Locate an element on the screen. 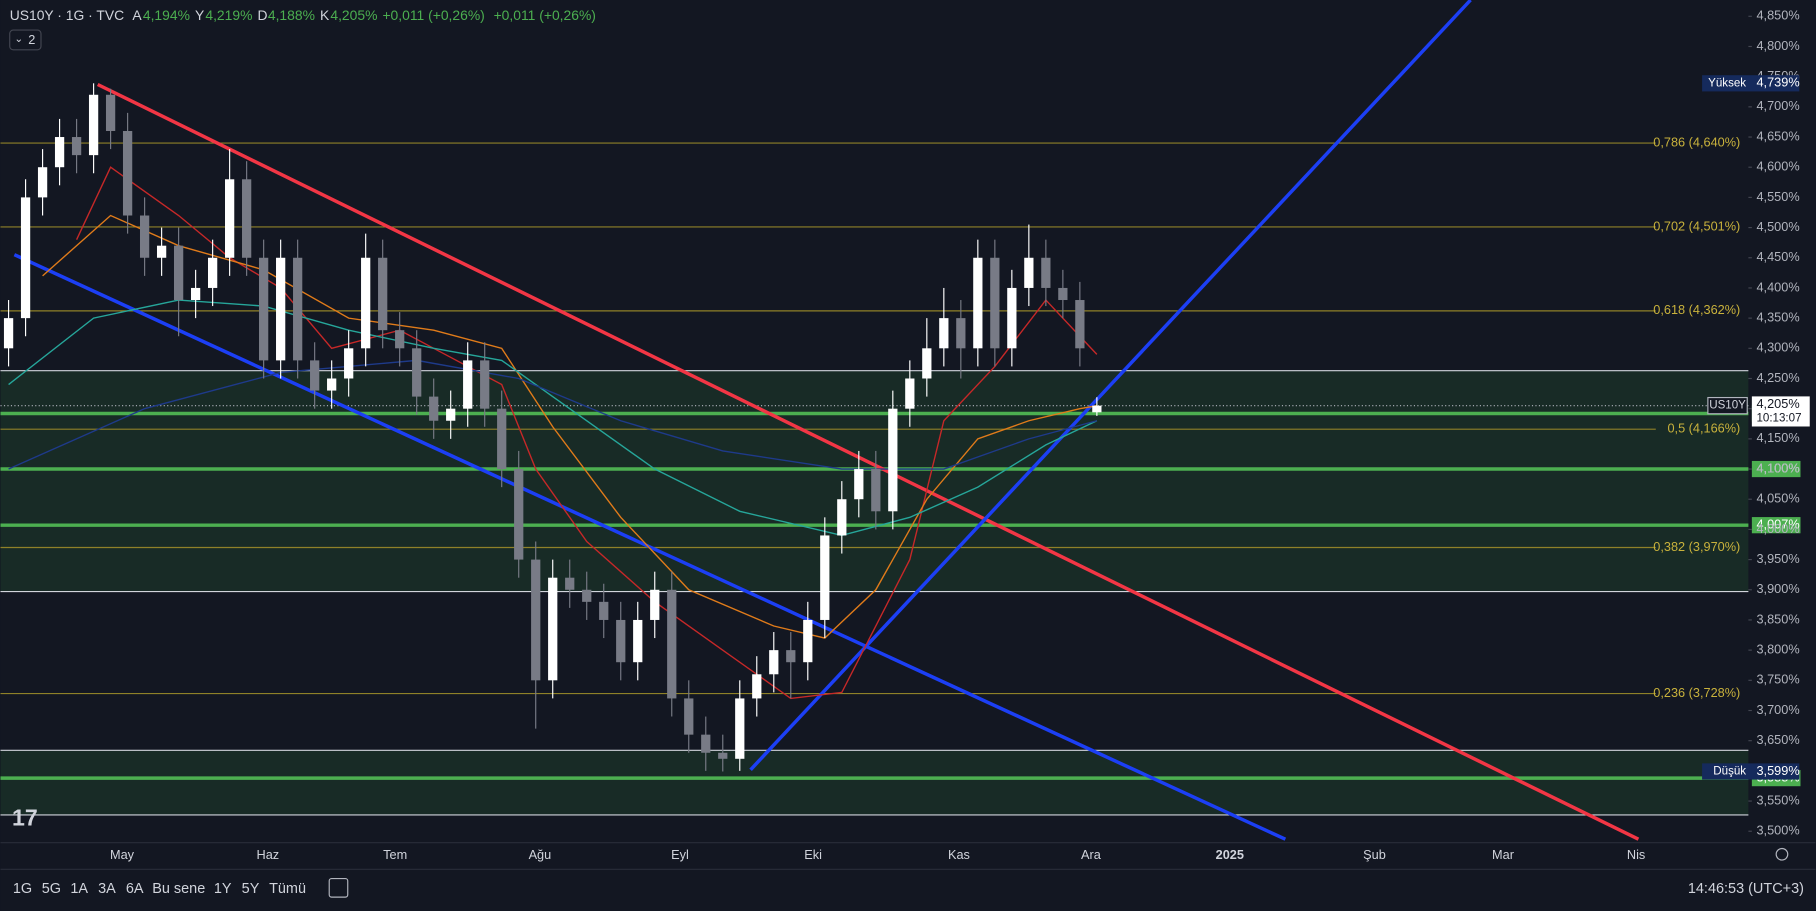 Image resolution: width=1816 pixels, height=911 pixels. range-button: Bu sene is located at coordinates (178, 889).